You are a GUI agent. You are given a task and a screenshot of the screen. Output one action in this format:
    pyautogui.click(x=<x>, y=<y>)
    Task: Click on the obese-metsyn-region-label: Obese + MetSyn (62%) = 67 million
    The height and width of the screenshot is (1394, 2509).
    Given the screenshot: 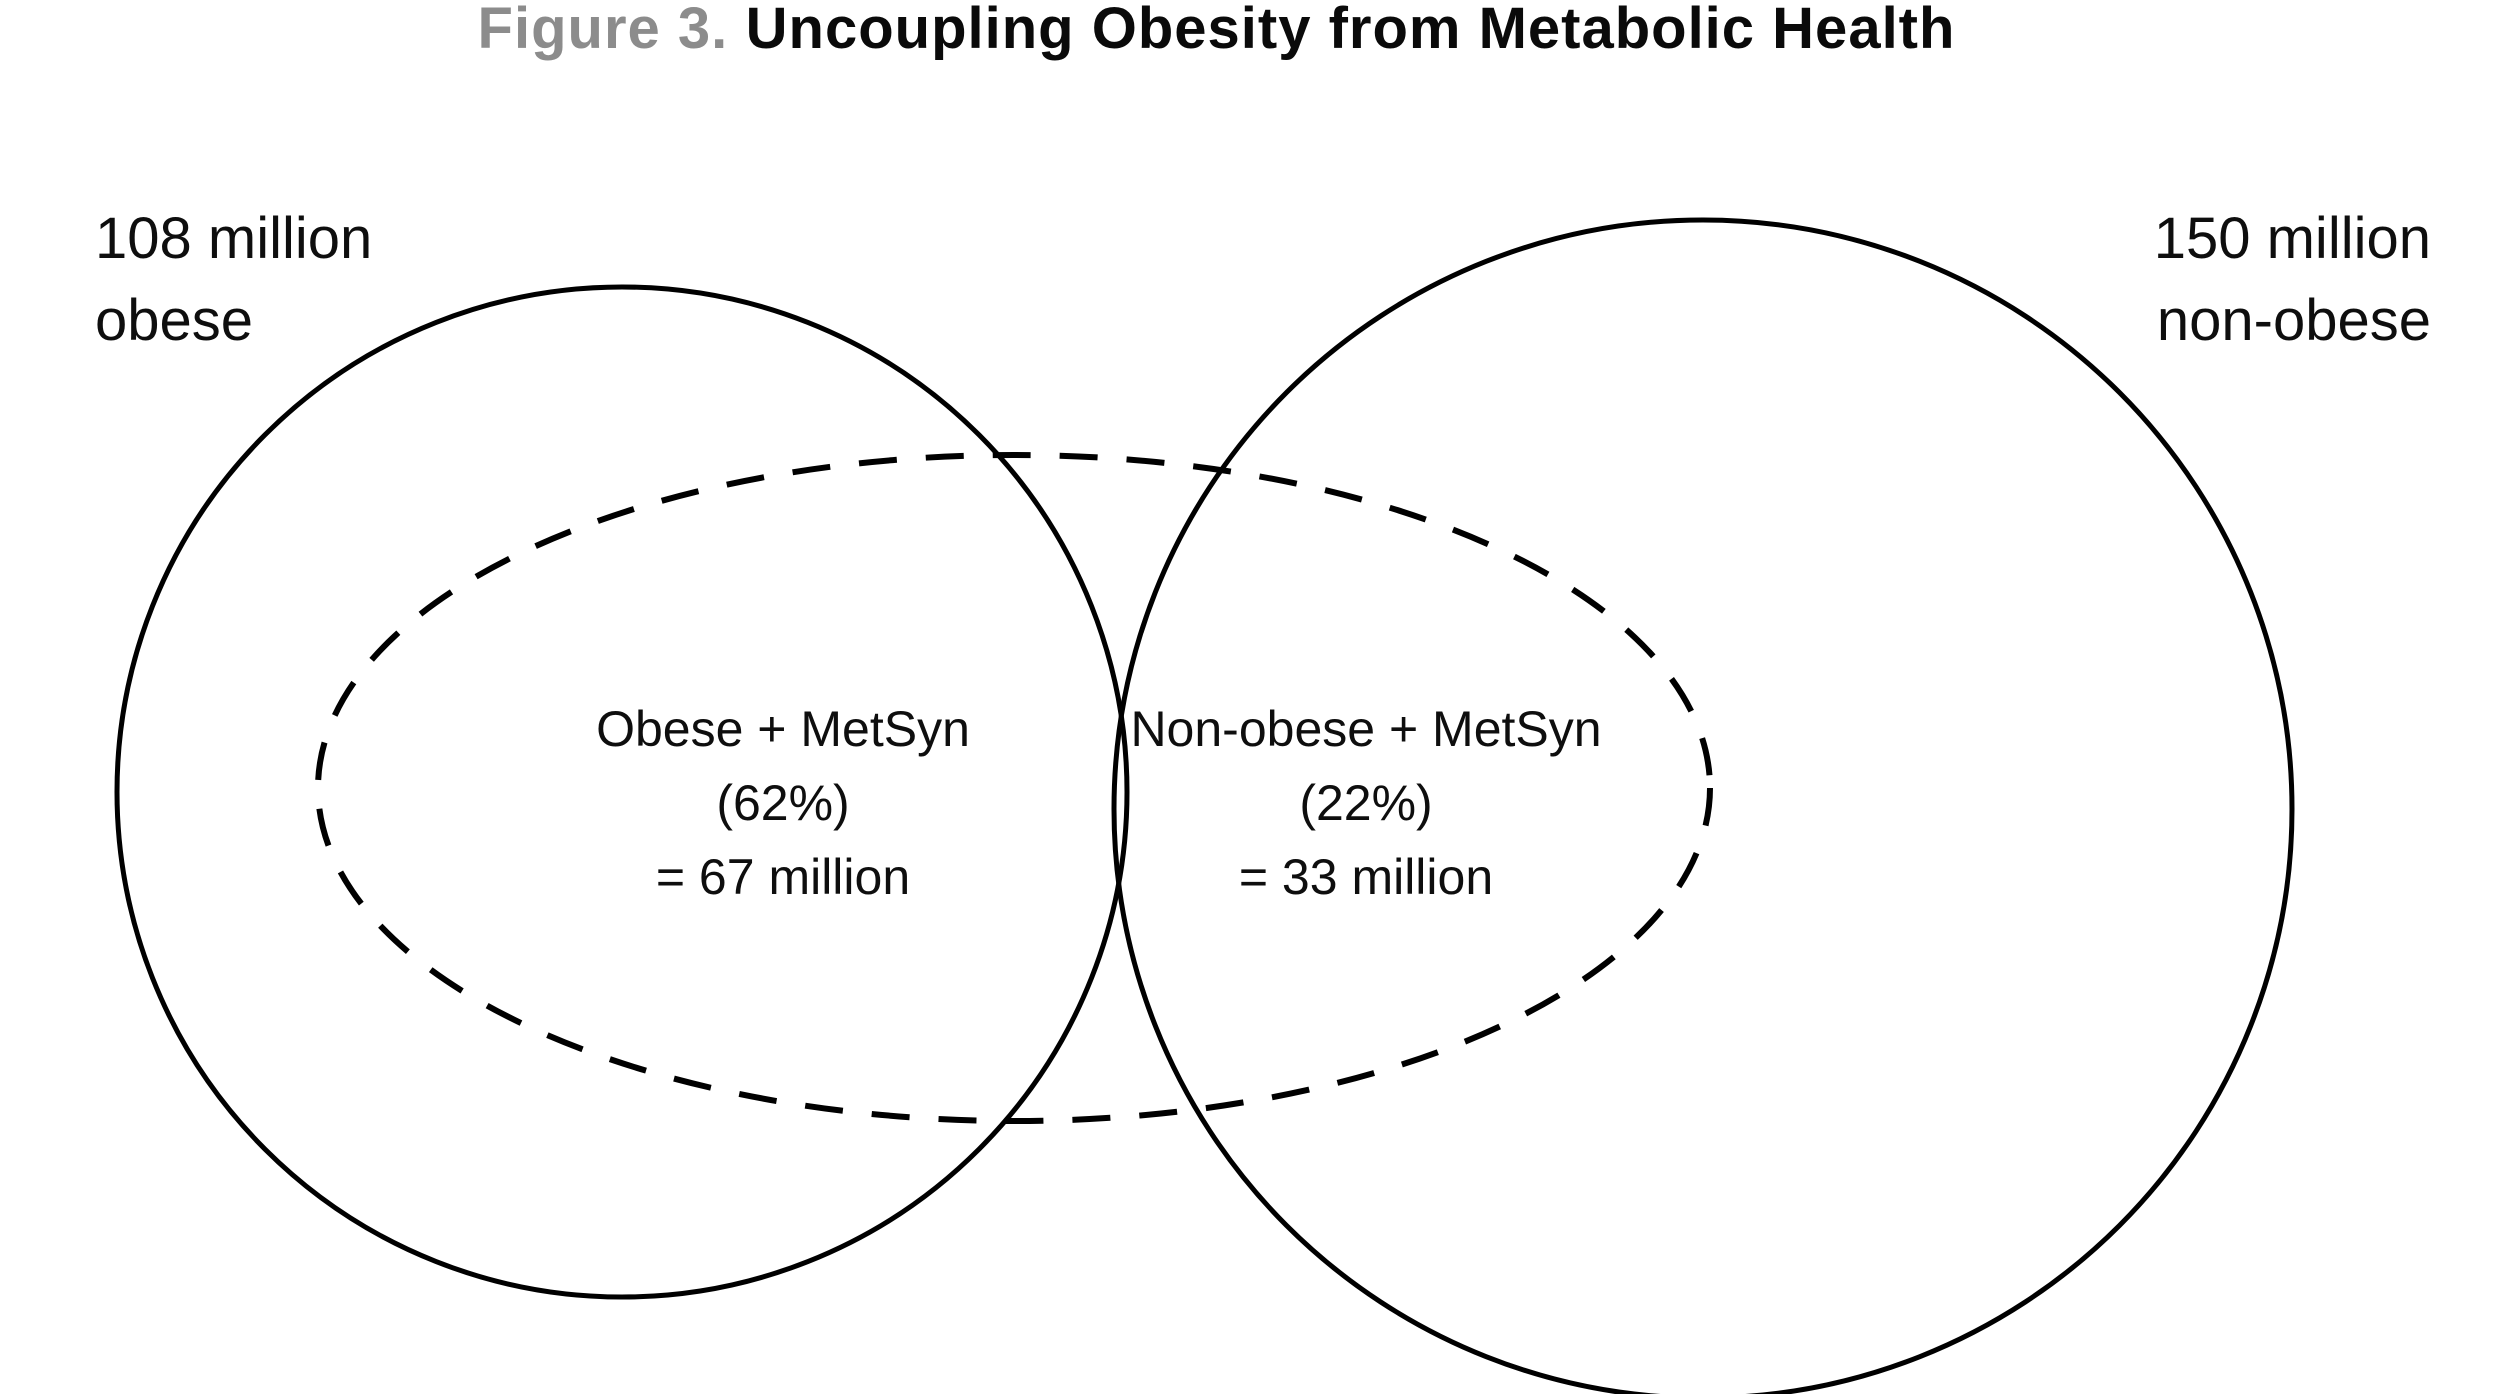 What is the action you would take?
    pyautogui.click(x=783, y=803)
    